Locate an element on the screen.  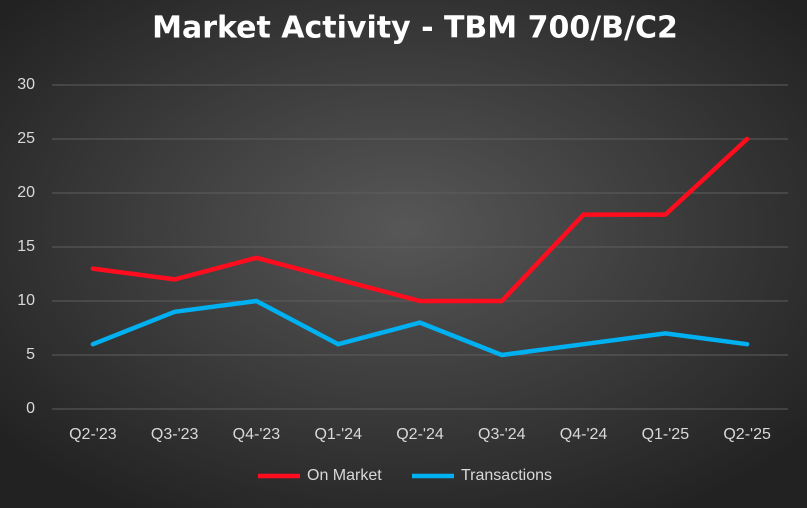
x-tick-label: Q4-'24 is located at coordinates (584, 434).